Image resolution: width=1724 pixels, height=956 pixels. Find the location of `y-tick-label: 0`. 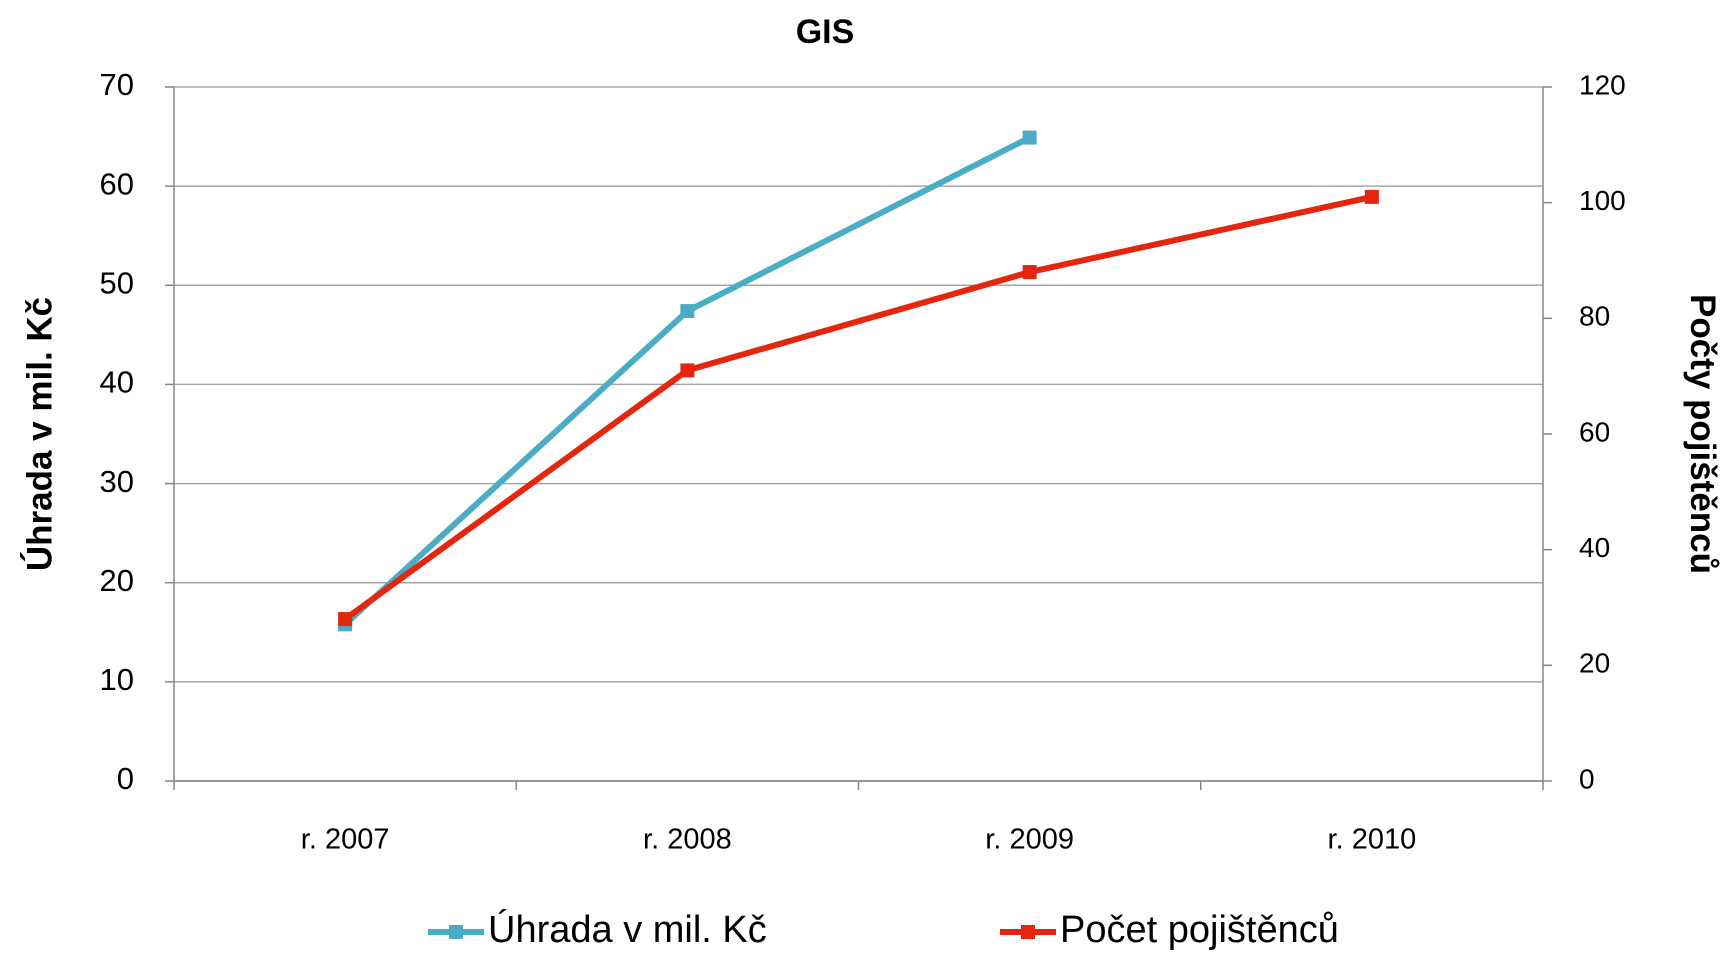

y-tick-label: 0 is located at coordinates (125, 778).